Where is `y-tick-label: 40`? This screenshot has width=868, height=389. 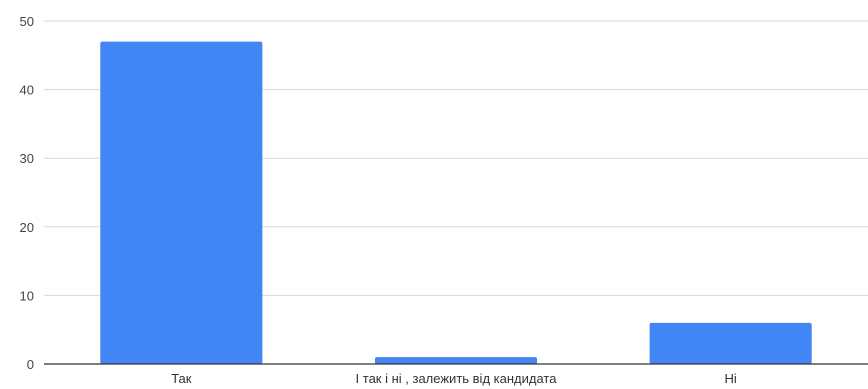 y-tick-label: 40 is located at coordinates (27, 90).